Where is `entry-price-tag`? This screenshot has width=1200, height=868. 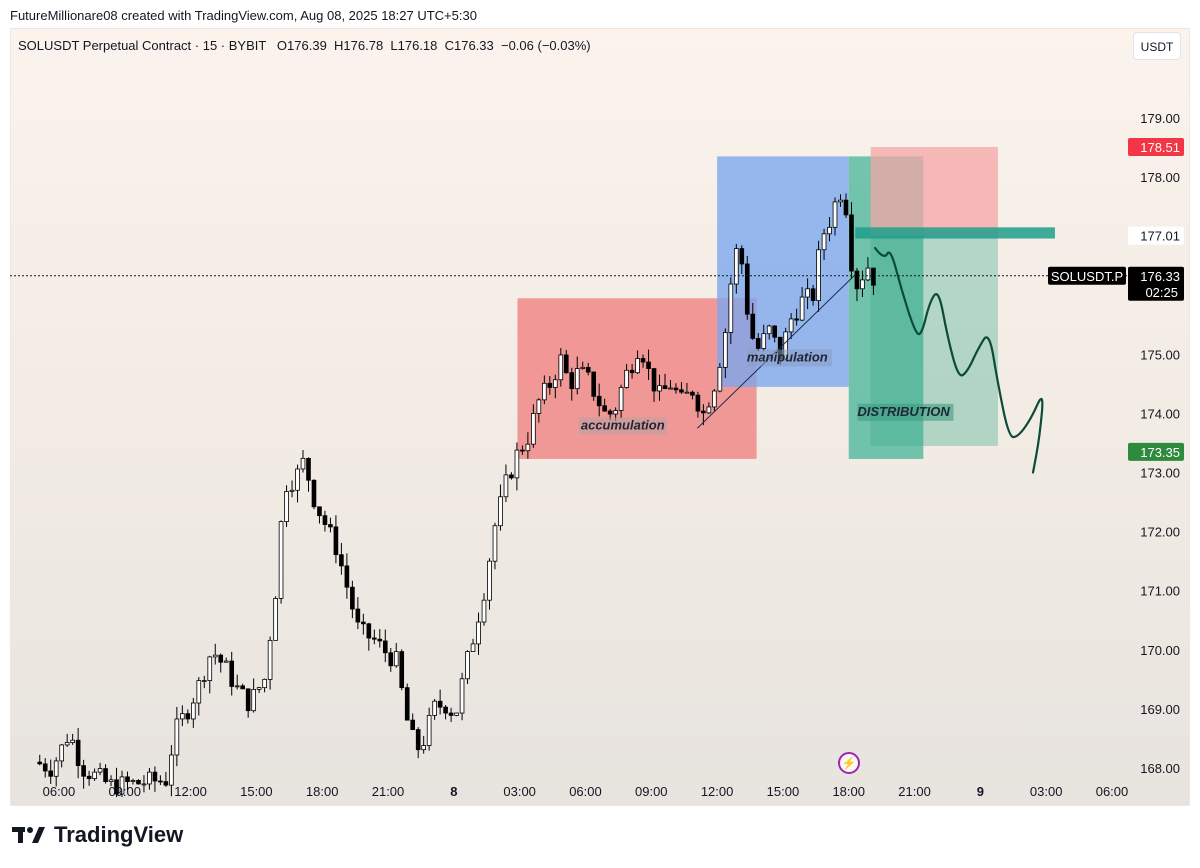 entry-price-tag is located at coordinates (1156, 235).